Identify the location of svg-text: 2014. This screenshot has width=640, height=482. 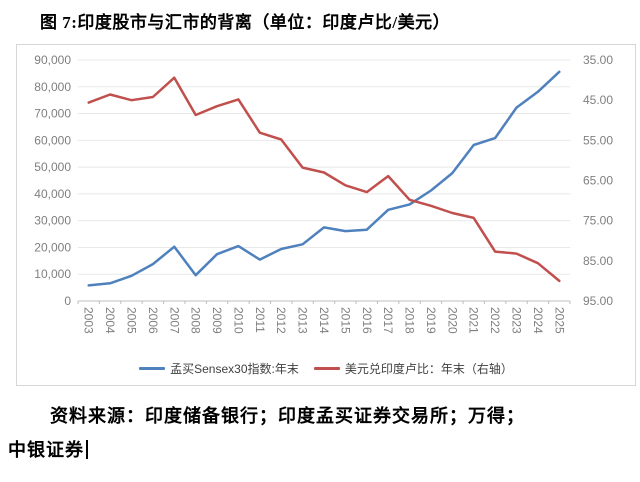
(324, 320).